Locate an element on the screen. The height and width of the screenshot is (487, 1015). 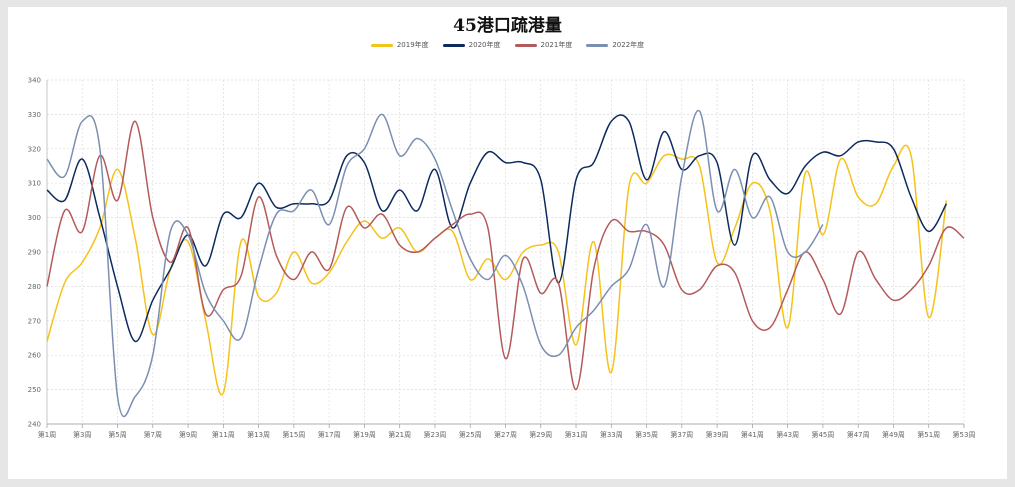
y-tick-label: 260 is located at coordinates (34, 356).